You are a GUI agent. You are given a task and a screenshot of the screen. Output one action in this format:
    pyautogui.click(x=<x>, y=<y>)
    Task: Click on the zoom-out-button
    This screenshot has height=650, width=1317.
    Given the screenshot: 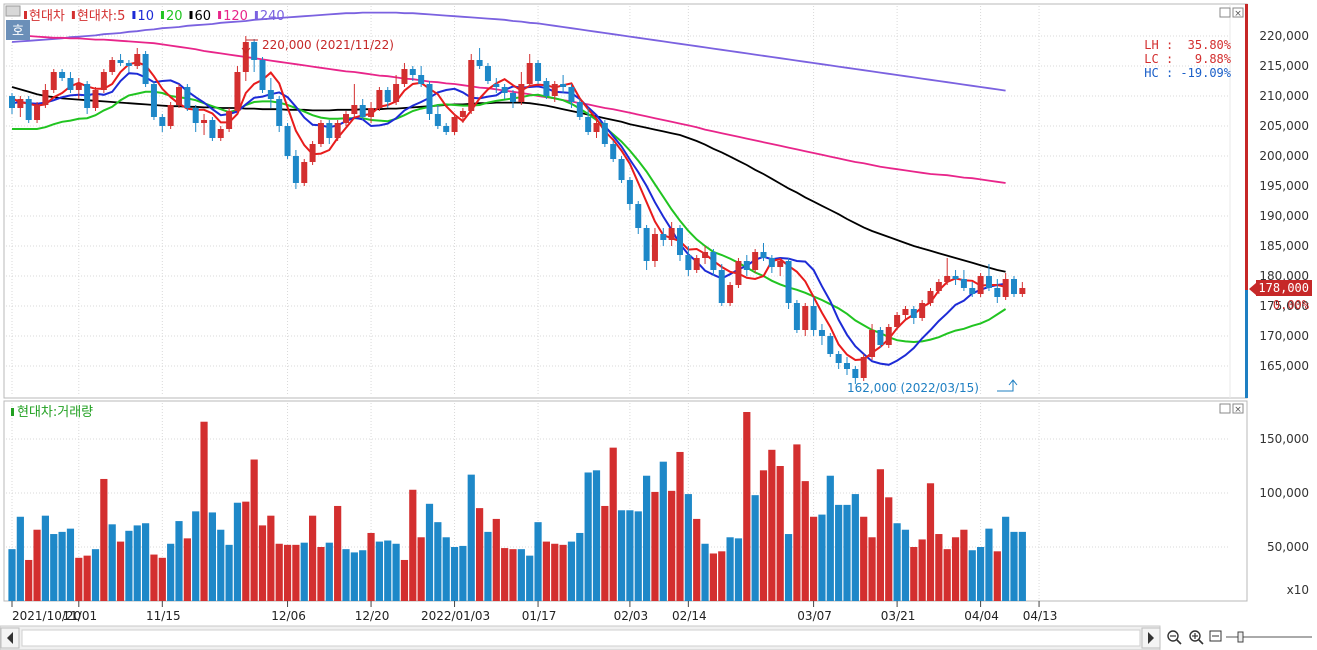 What is the action you would take?
    pyautogui.click(x=1174, y=637)
    